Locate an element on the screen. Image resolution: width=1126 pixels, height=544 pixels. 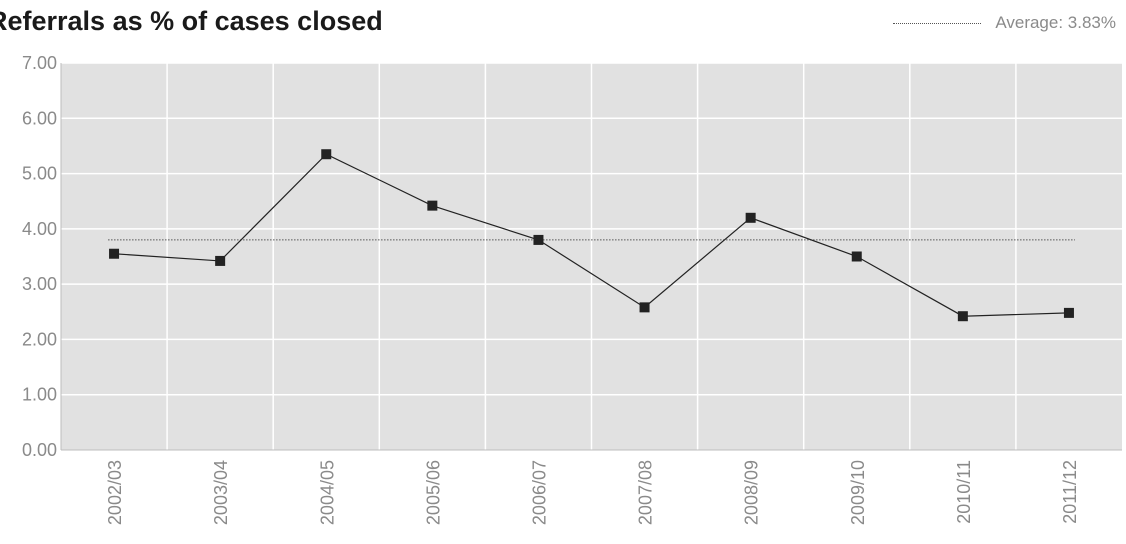
y-tick-label: 0.00 is located at coordinates (39, 450).